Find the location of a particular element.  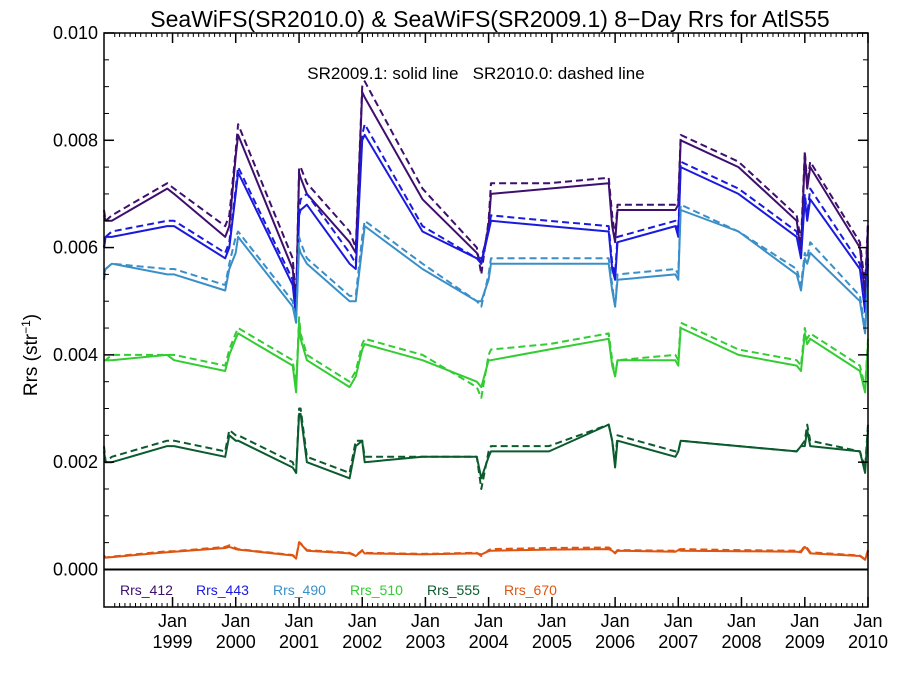

x-tick-year: 2007 is located at coordinates (678, 642).